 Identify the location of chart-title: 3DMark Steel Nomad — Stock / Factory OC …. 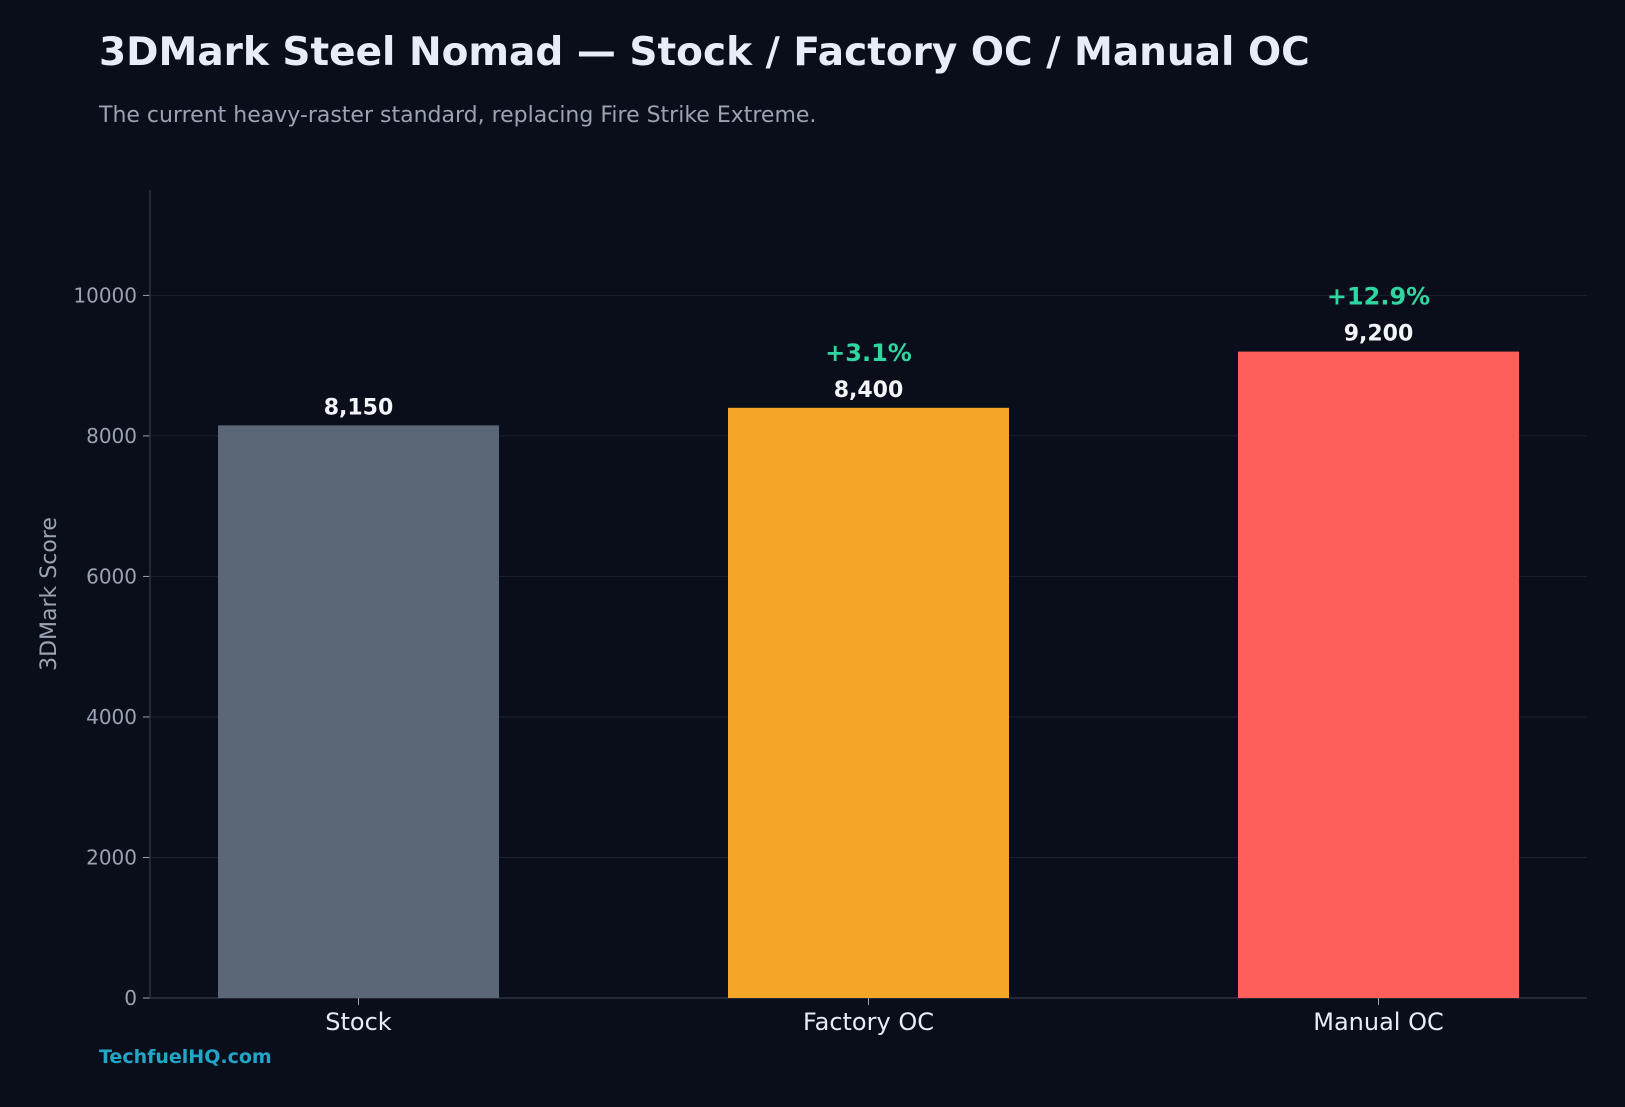
(704, 52).